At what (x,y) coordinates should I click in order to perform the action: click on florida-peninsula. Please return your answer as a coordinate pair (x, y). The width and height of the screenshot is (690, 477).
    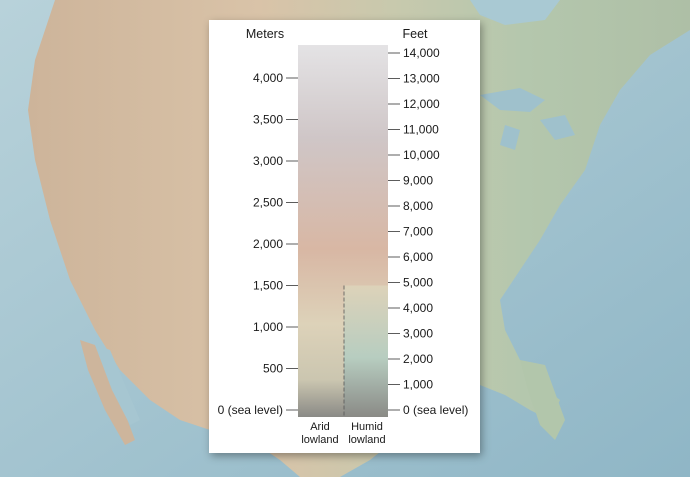
    Looking at the image, I should click on (542, 400).